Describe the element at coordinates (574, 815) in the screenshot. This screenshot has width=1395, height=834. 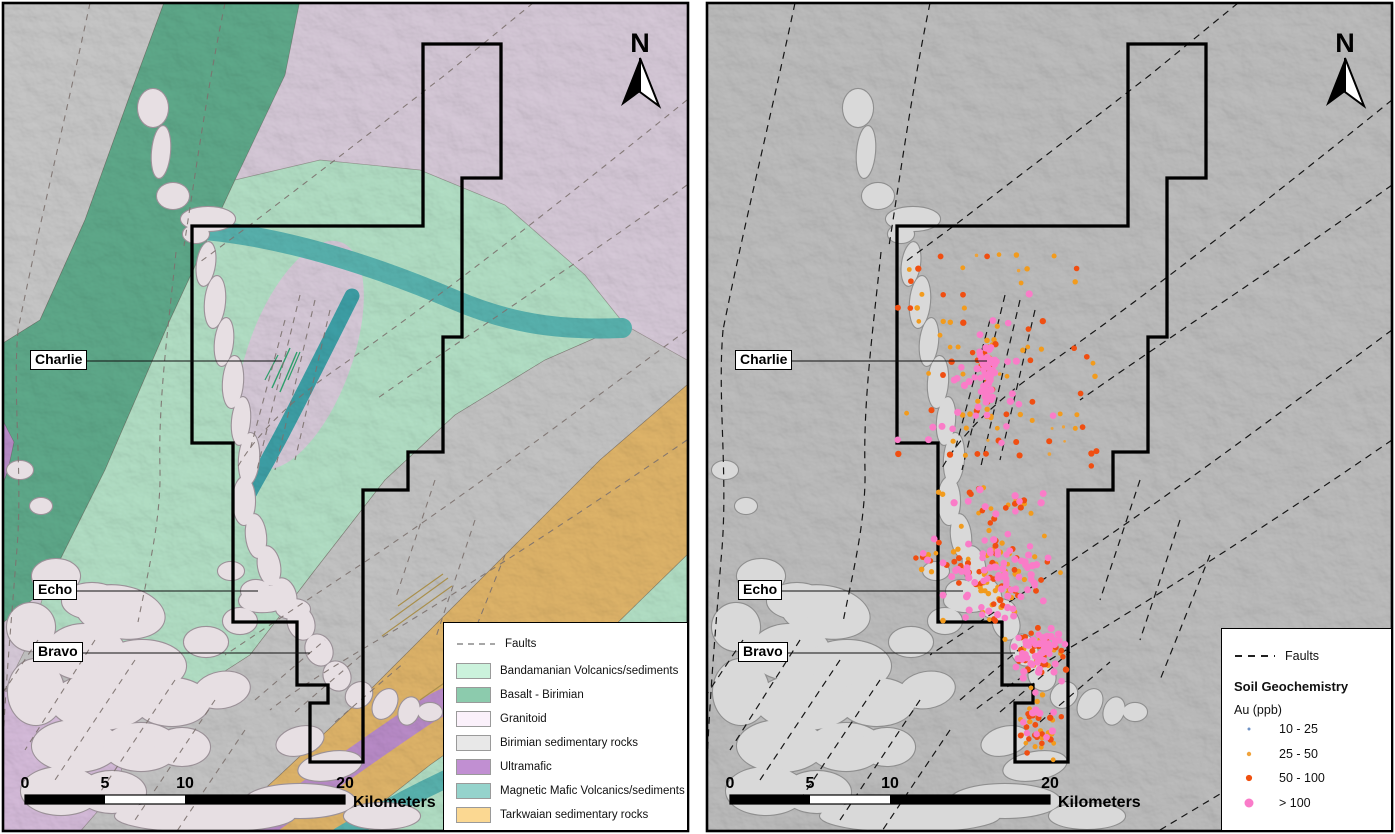
I see `geology-unit-label: Tarkwaian sedimentary rocks` at that location.